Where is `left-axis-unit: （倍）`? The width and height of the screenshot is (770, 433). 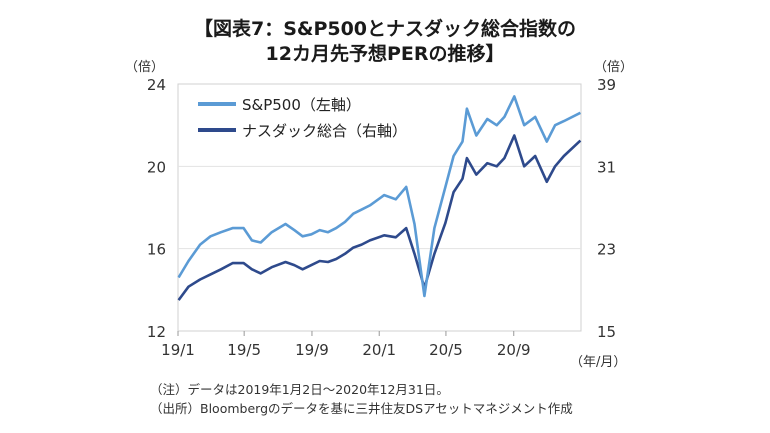 left-axis-unit: （倍） is located at coordinates (145, 67).